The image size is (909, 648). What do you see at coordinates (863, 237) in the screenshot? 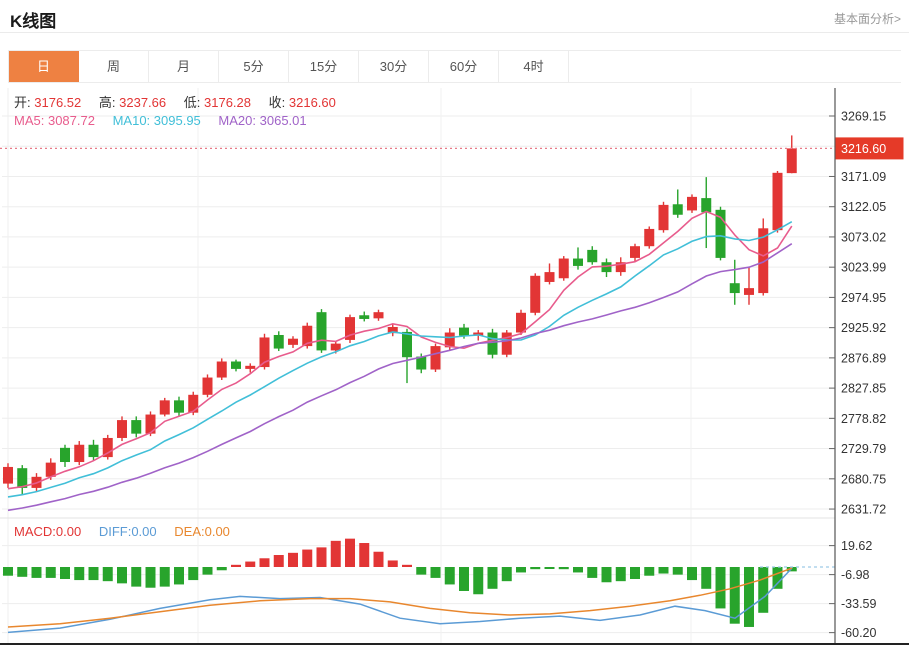
I see `svg-text: 3073.02` at bounding box center [863, 237].